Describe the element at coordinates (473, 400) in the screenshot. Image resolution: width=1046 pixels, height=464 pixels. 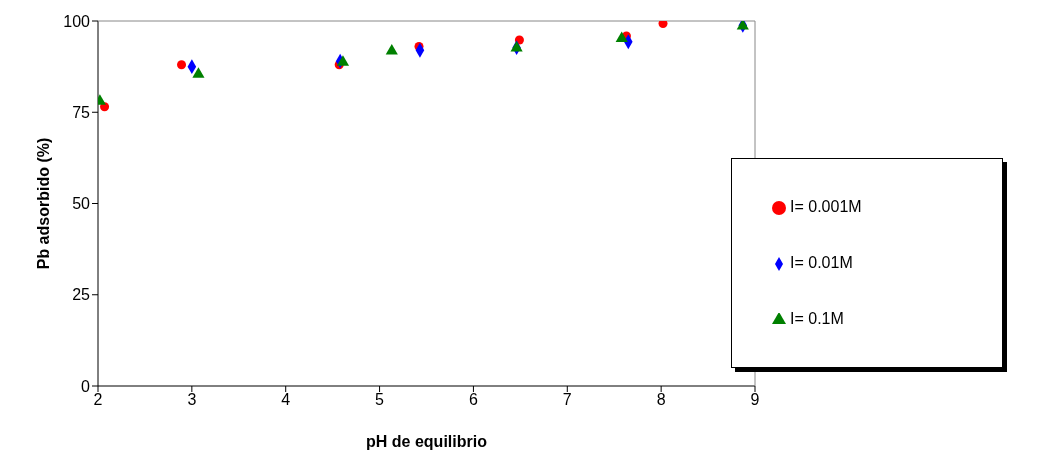
I see `x-tick-label: 6` at that location.